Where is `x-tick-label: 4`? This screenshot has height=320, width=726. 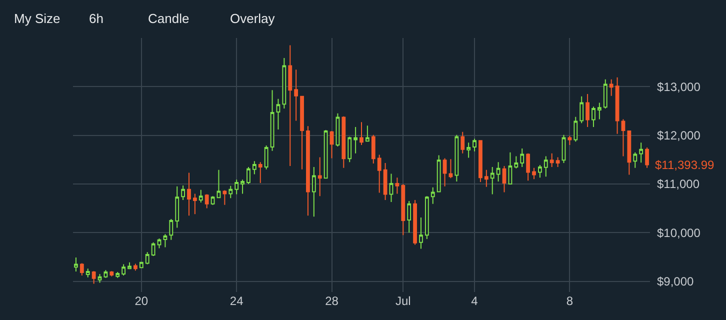 x-tick-label: 4 is located at coordinates (474, 301).